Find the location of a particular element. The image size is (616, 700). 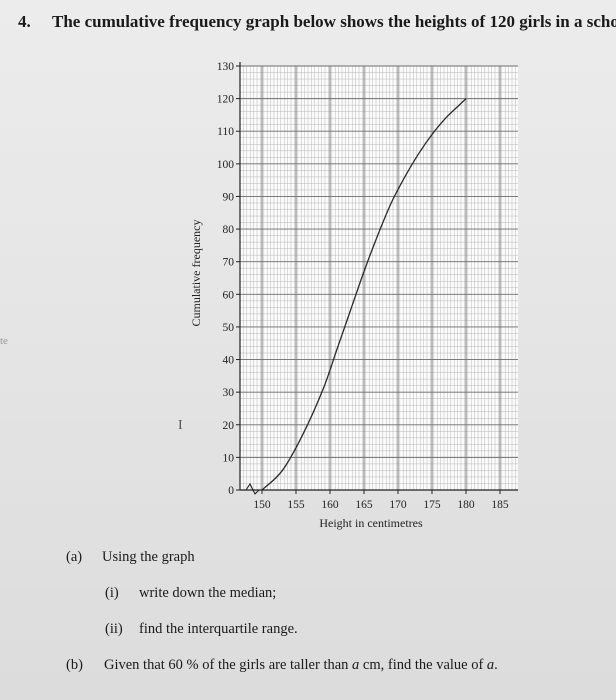

y-tick-label: 60 is located at coordinates (229, 295).